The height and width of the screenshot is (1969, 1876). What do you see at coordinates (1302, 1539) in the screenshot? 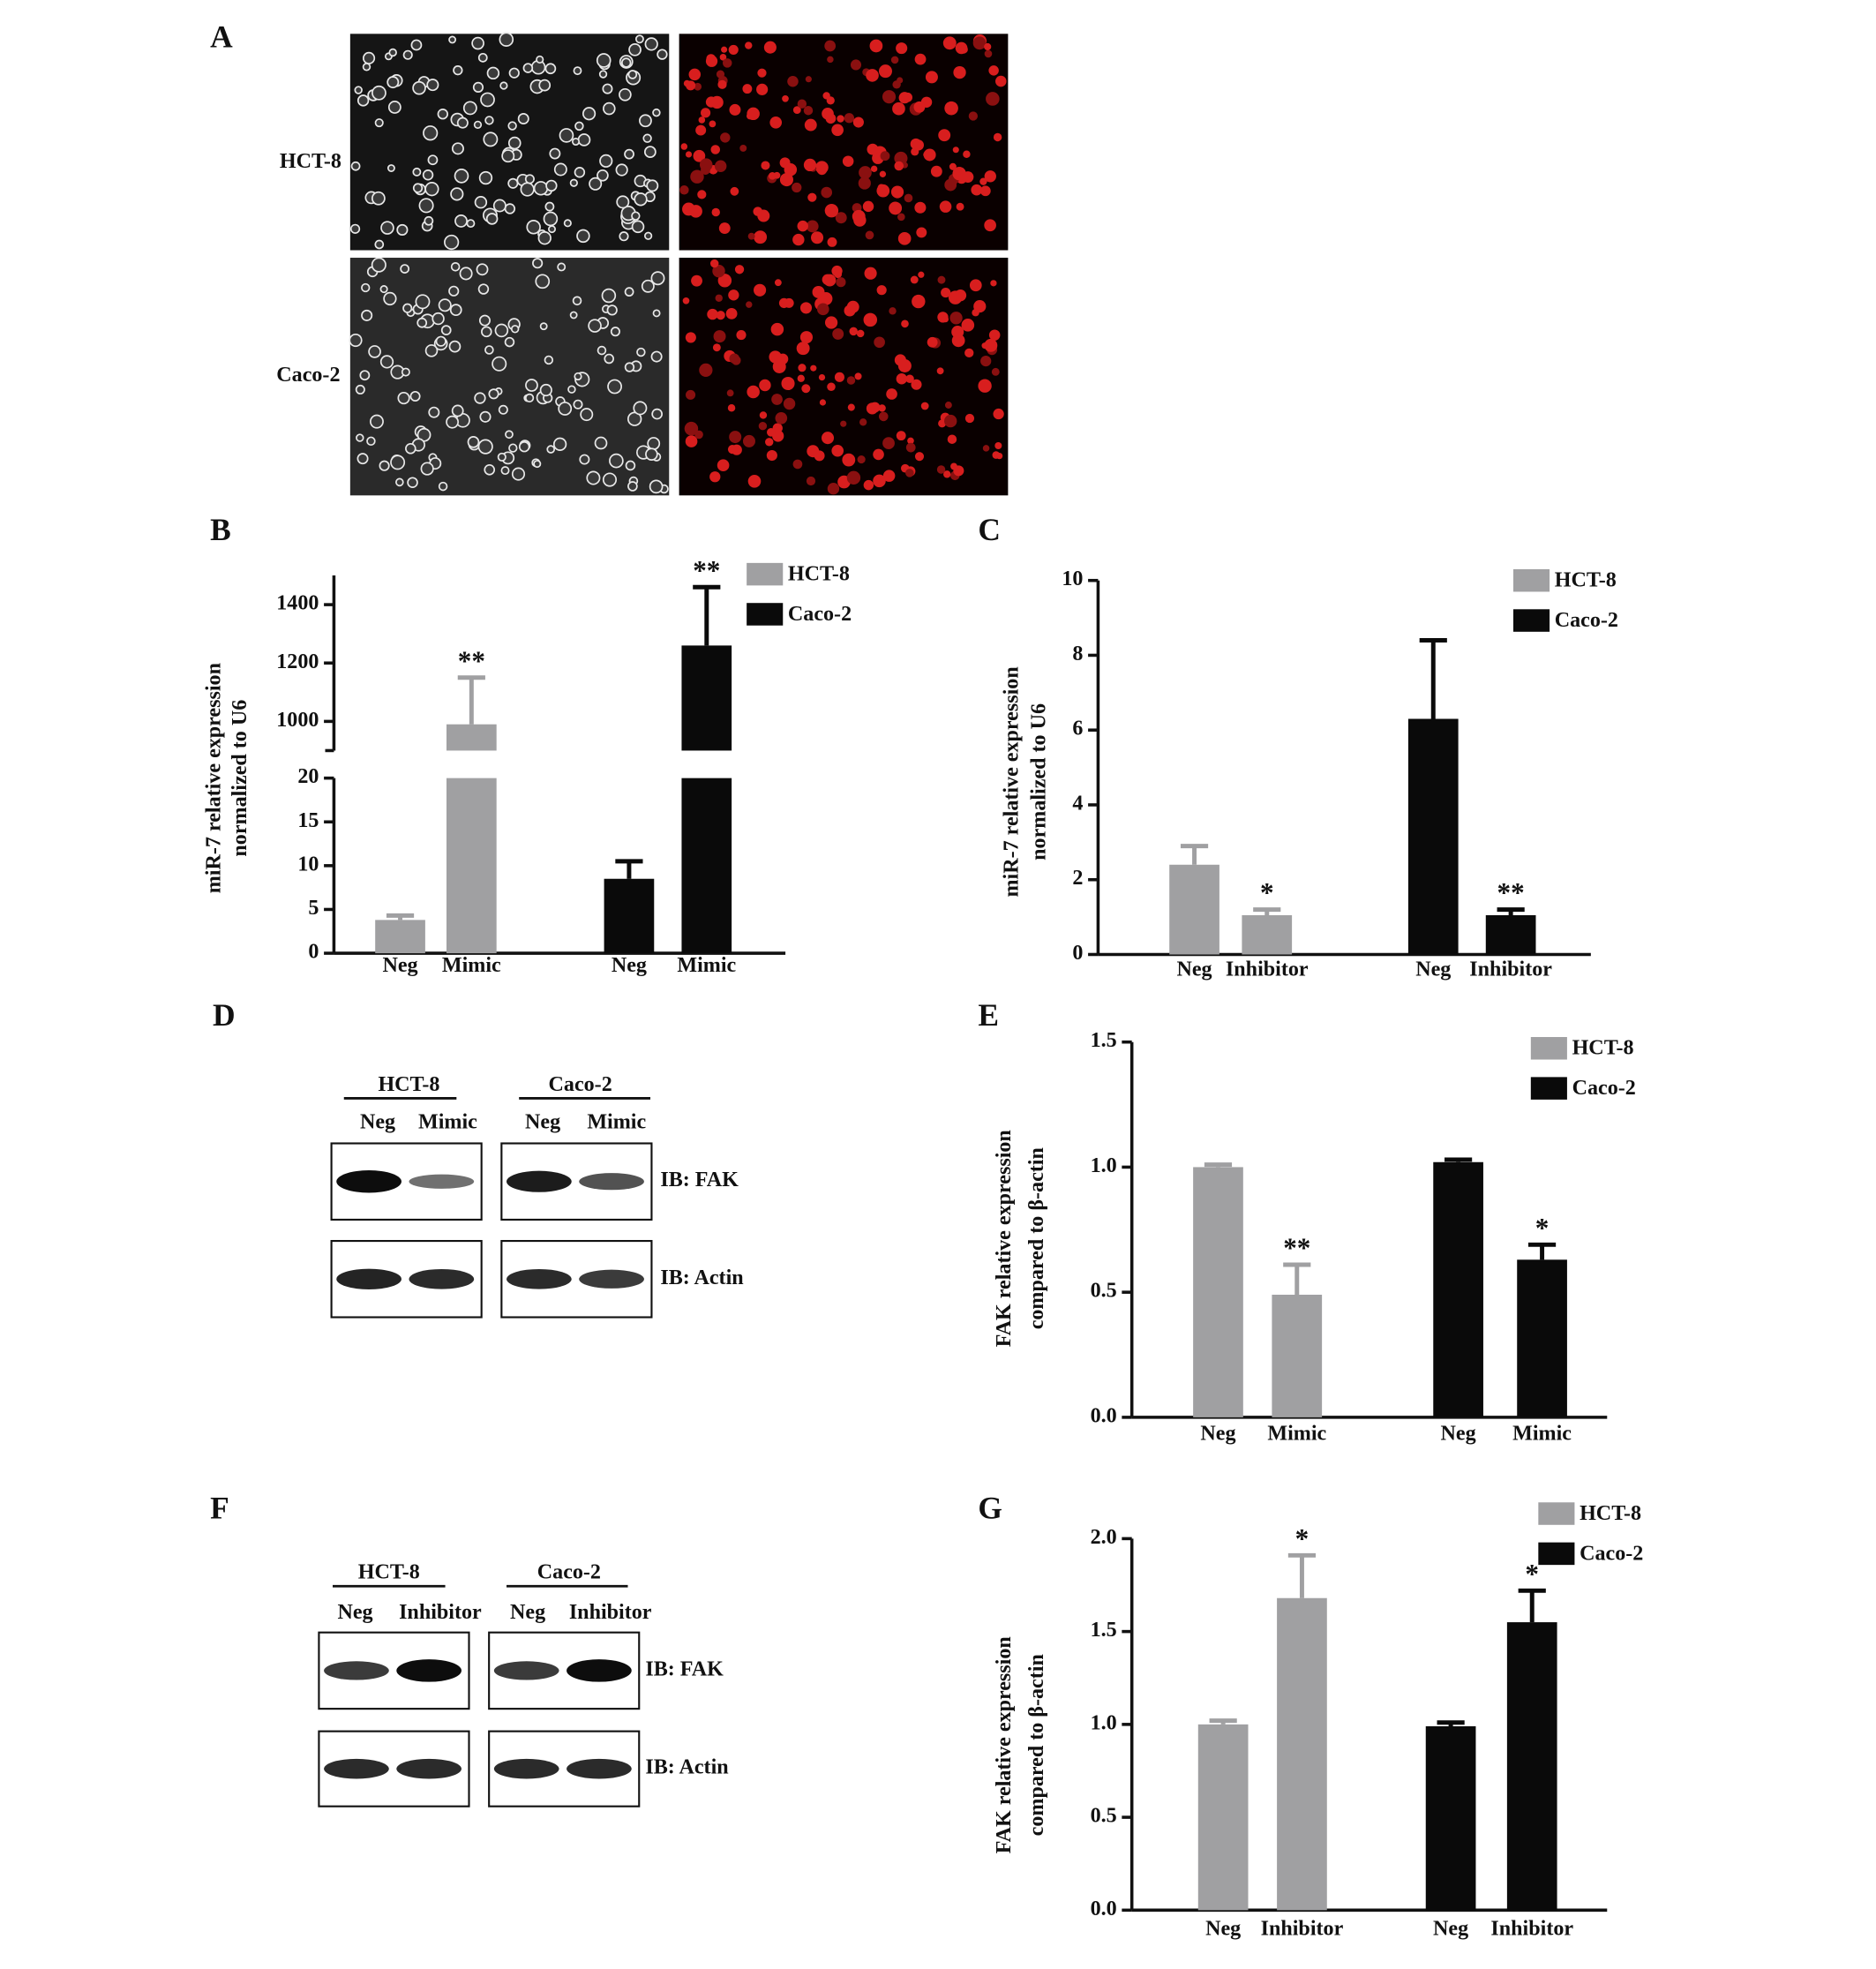
I see `significance: *` at bounding box center [1302, 1539].